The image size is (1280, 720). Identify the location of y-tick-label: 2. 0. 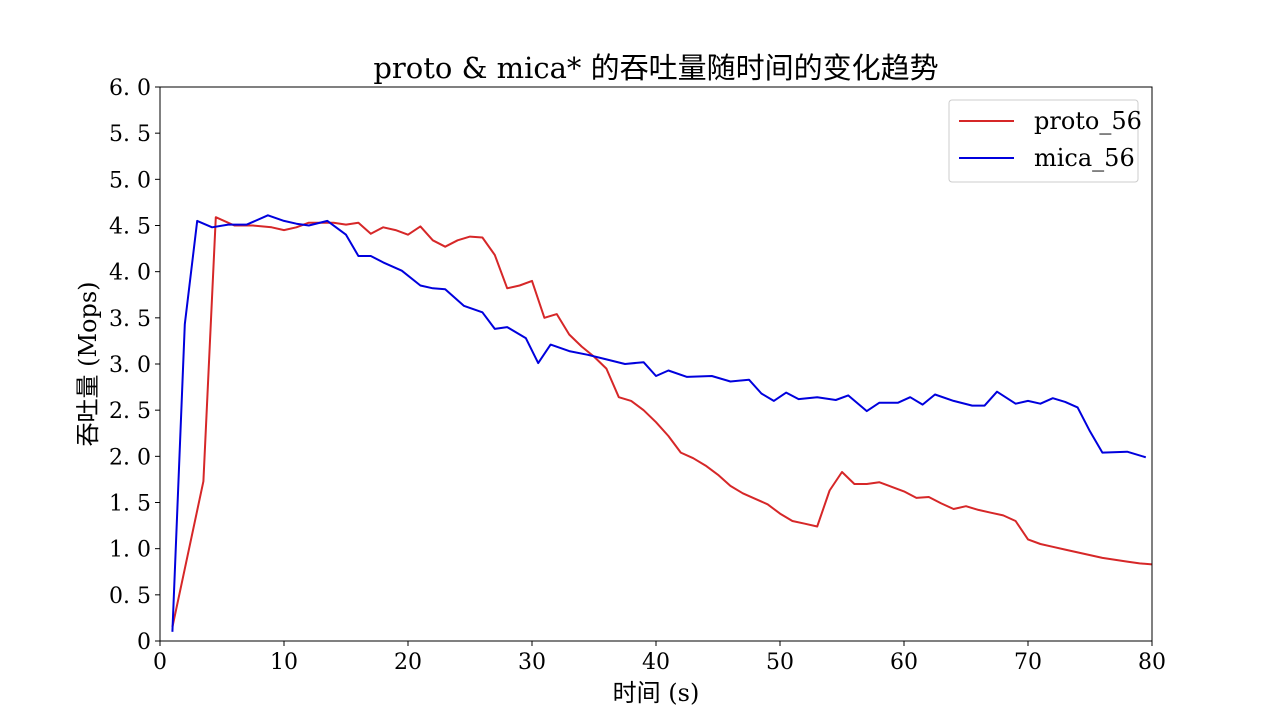
(130, 457).